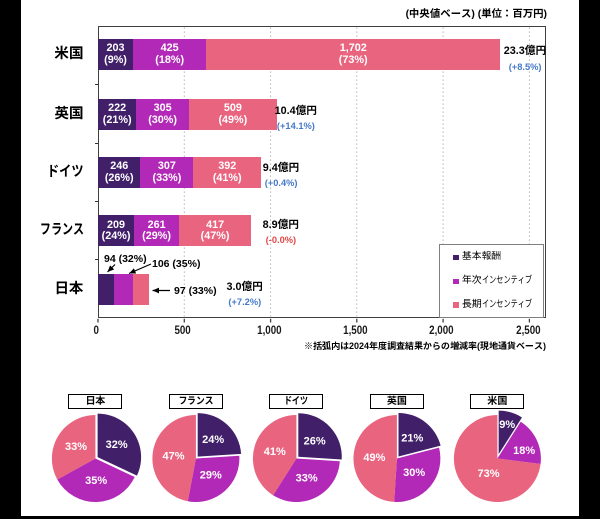 The width and height of the screenshot is (600, 519). Describe the element at coordinates (507, 425) in the screenshot. I see `svg-text: 9%` at that location.